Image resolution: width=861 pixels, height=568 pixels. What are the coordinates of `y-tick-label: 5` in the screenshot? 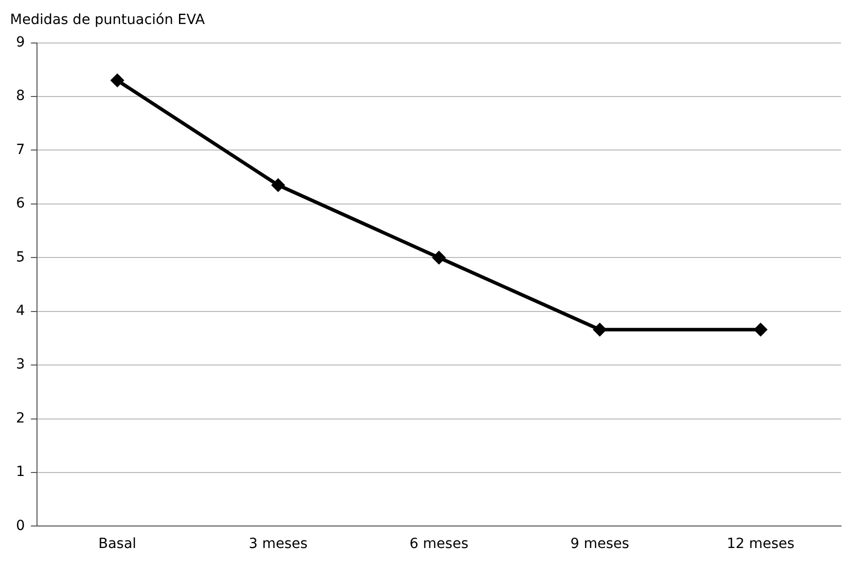 It's located at (20, 257).